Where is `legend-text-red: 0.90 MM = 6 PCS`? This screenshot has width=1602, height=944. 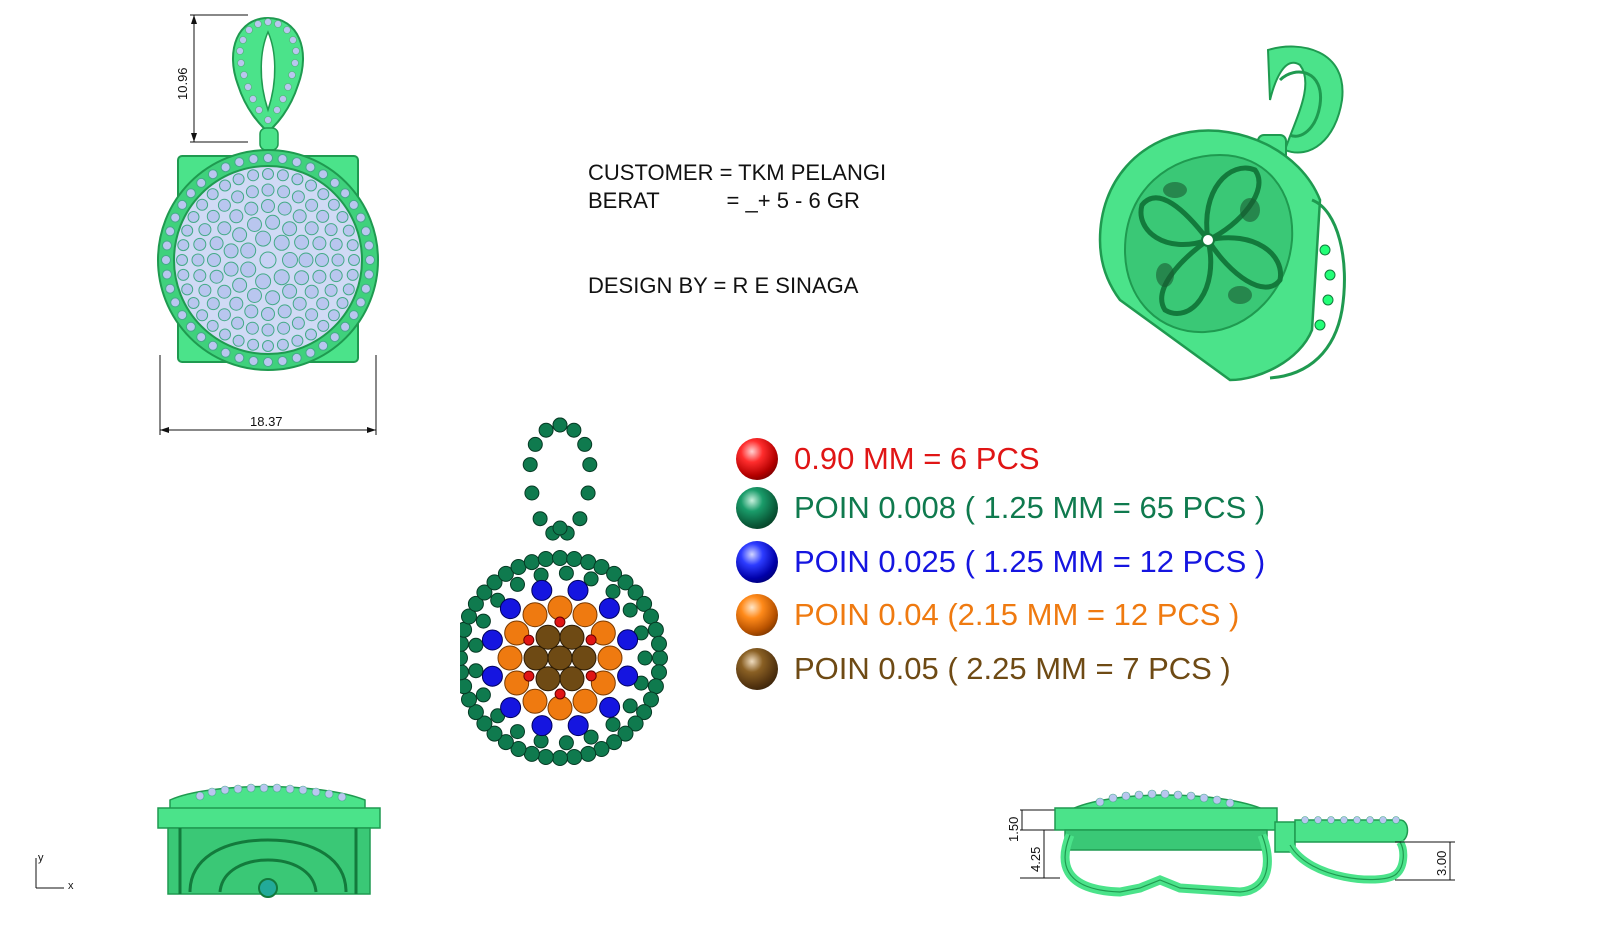 legend-text-red: 0.90 MM = 6 PCS is located at coordinates (917, 458).